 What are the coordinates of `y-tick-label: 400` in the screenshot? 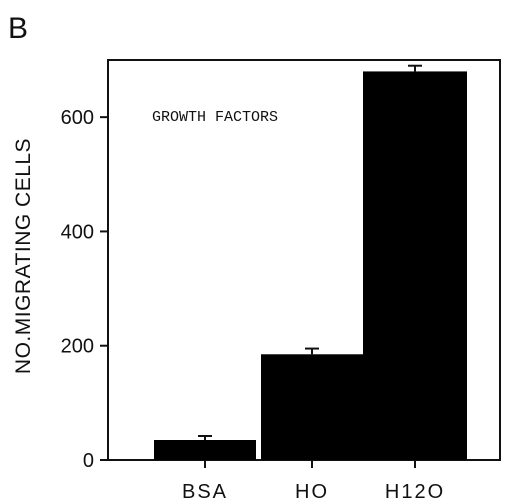 It's located at (77, 232).